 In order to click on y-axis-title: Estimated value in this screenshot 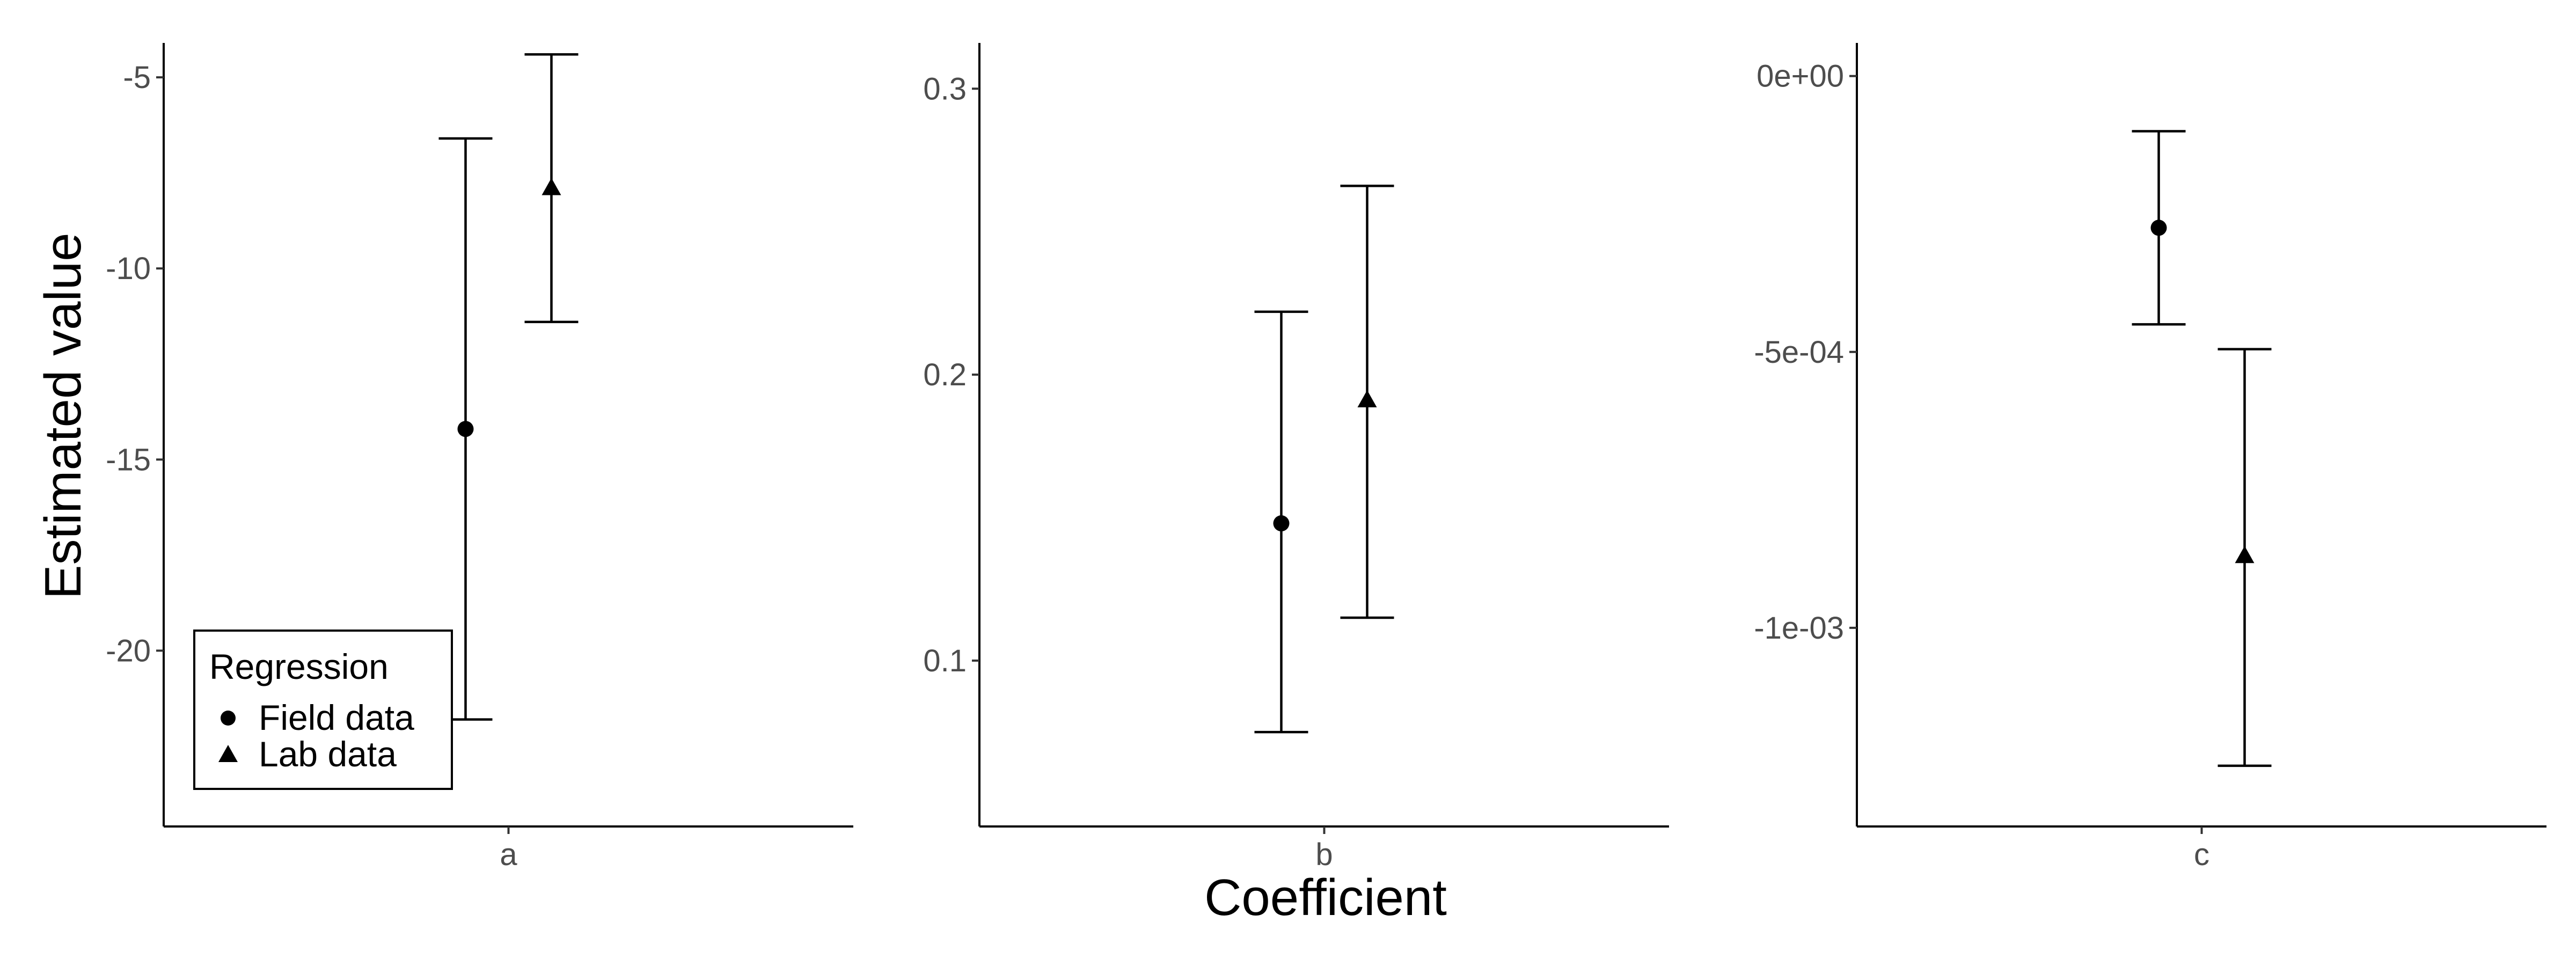, I will do `click(63, 415)`.